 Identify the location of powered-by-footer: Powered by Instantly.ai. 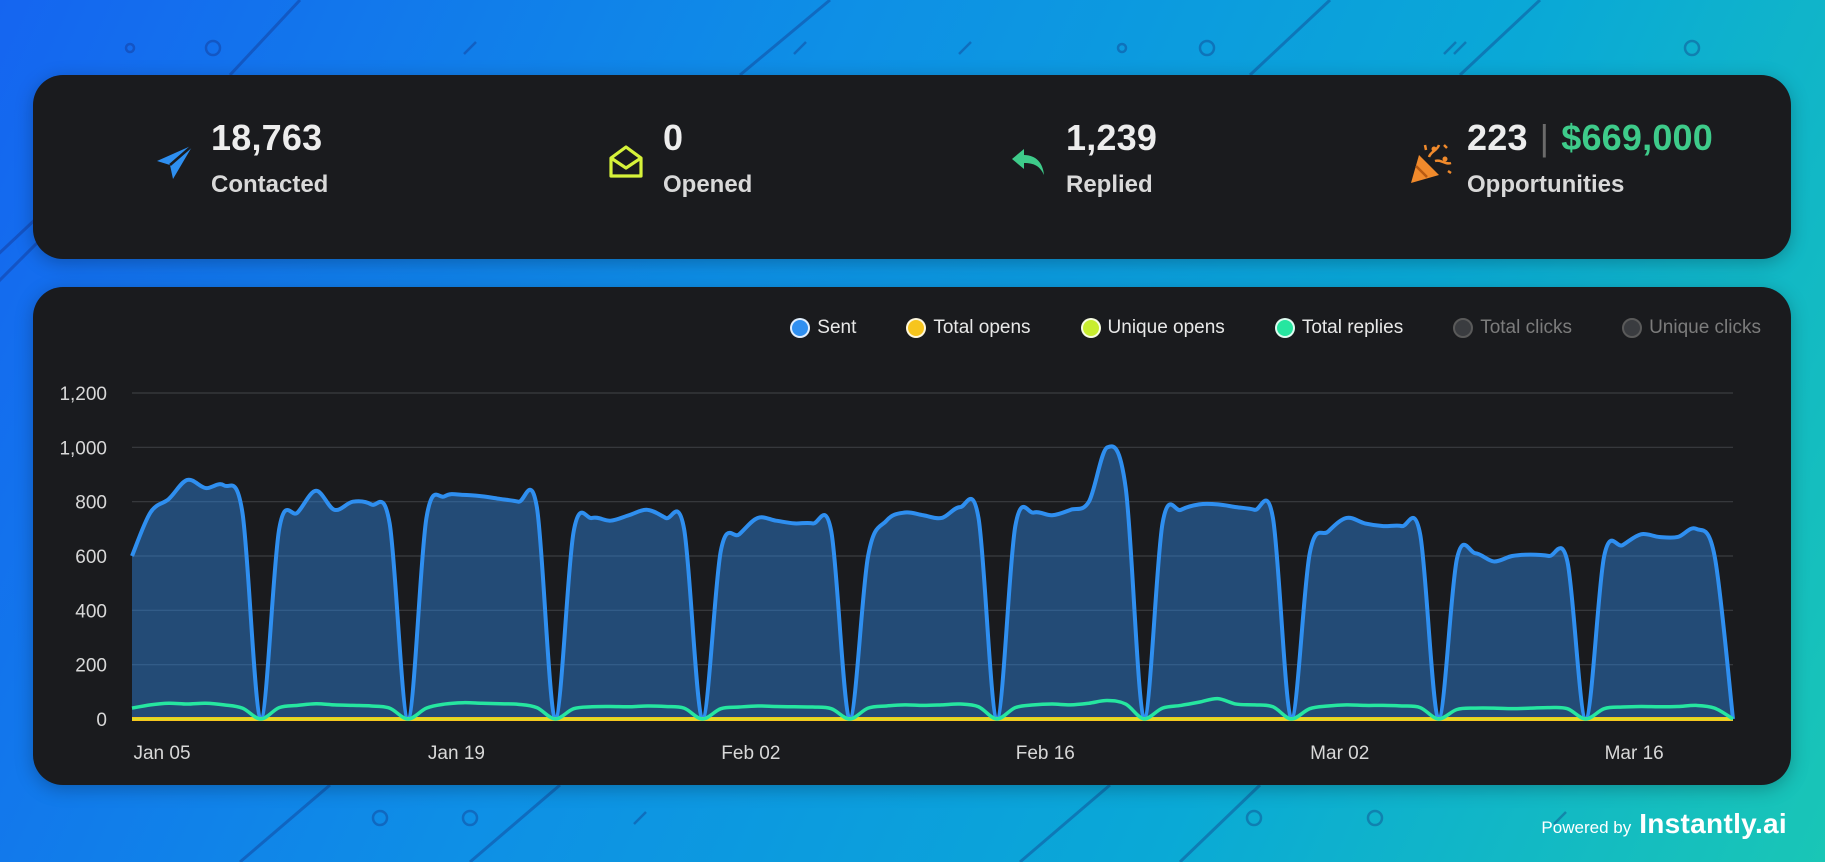
(1664, 824).